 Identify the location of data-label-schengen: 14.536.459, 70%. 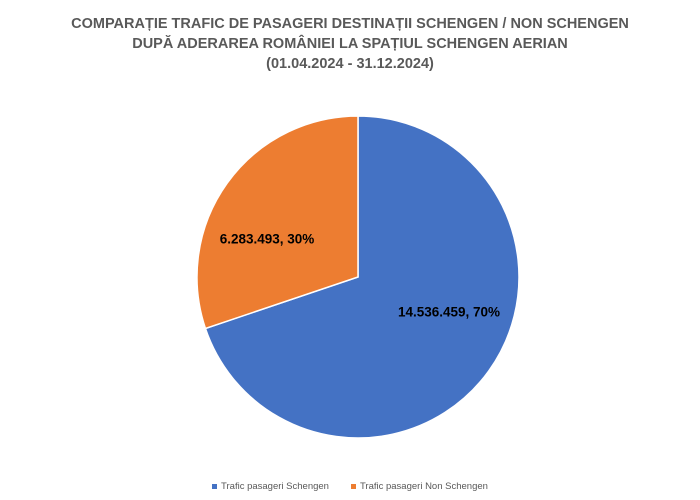
(449, 312).